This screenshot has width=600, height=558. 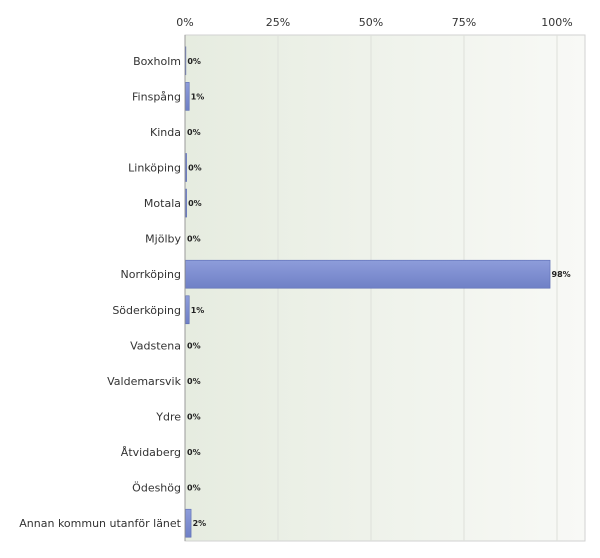 I want to click on category-label: Ydre, so click(x=168, y=417).